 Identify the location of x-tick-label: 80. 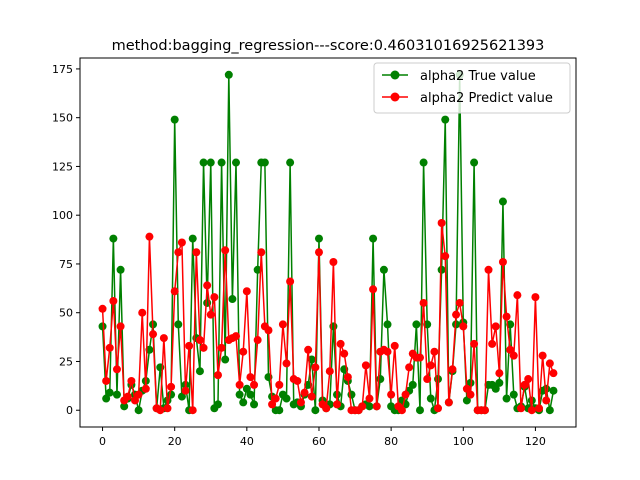
(391, 441).